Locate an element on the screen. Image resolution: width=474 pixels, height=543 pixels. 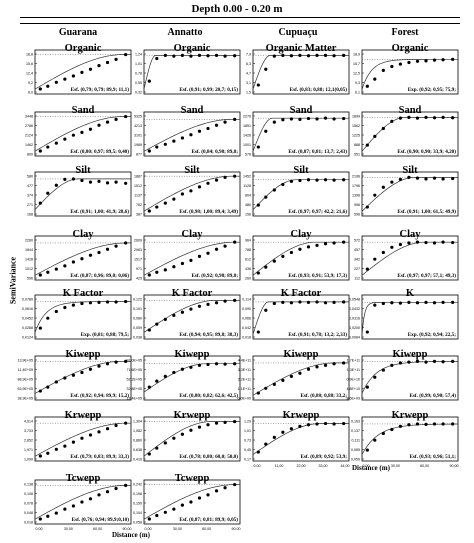
y-tick-label: 0,114 is located at coordinates (246, 300).